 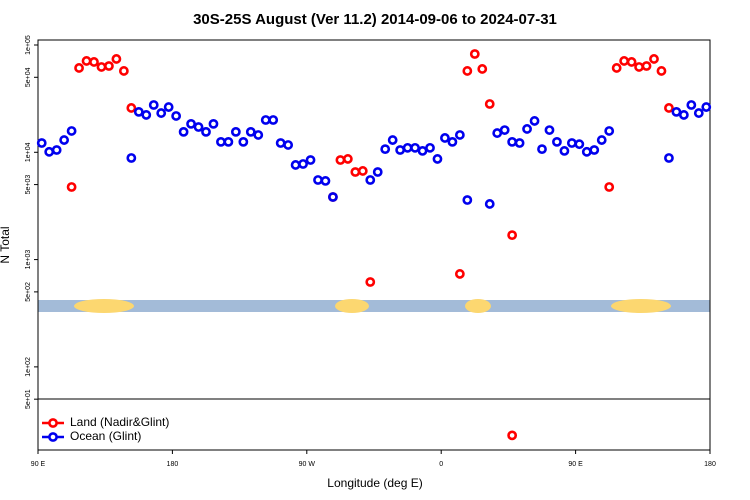 I want to click on y-tick-label: 1e+02, so click(x=28, y=367).